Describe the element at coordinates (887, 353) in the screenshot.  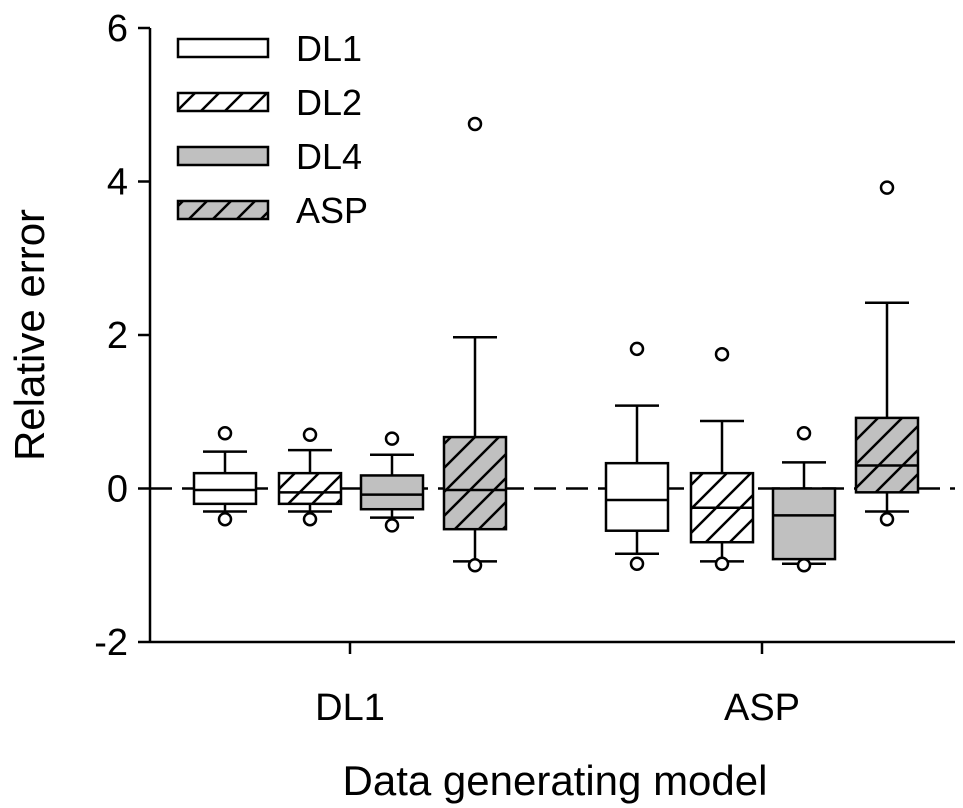
I see `box-asp-asp` at that location.